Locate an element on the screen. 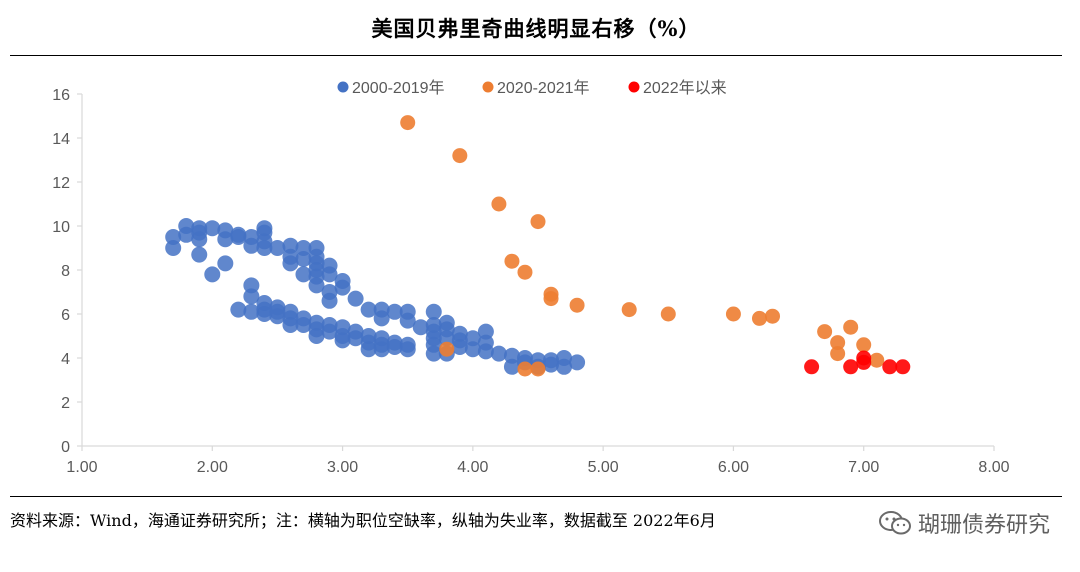 The height and width of the screenshot is (572, 1080). chart-title-bar: 美国贝弗里奇曲线明显右移（%） is located at coordinates (536, 28).